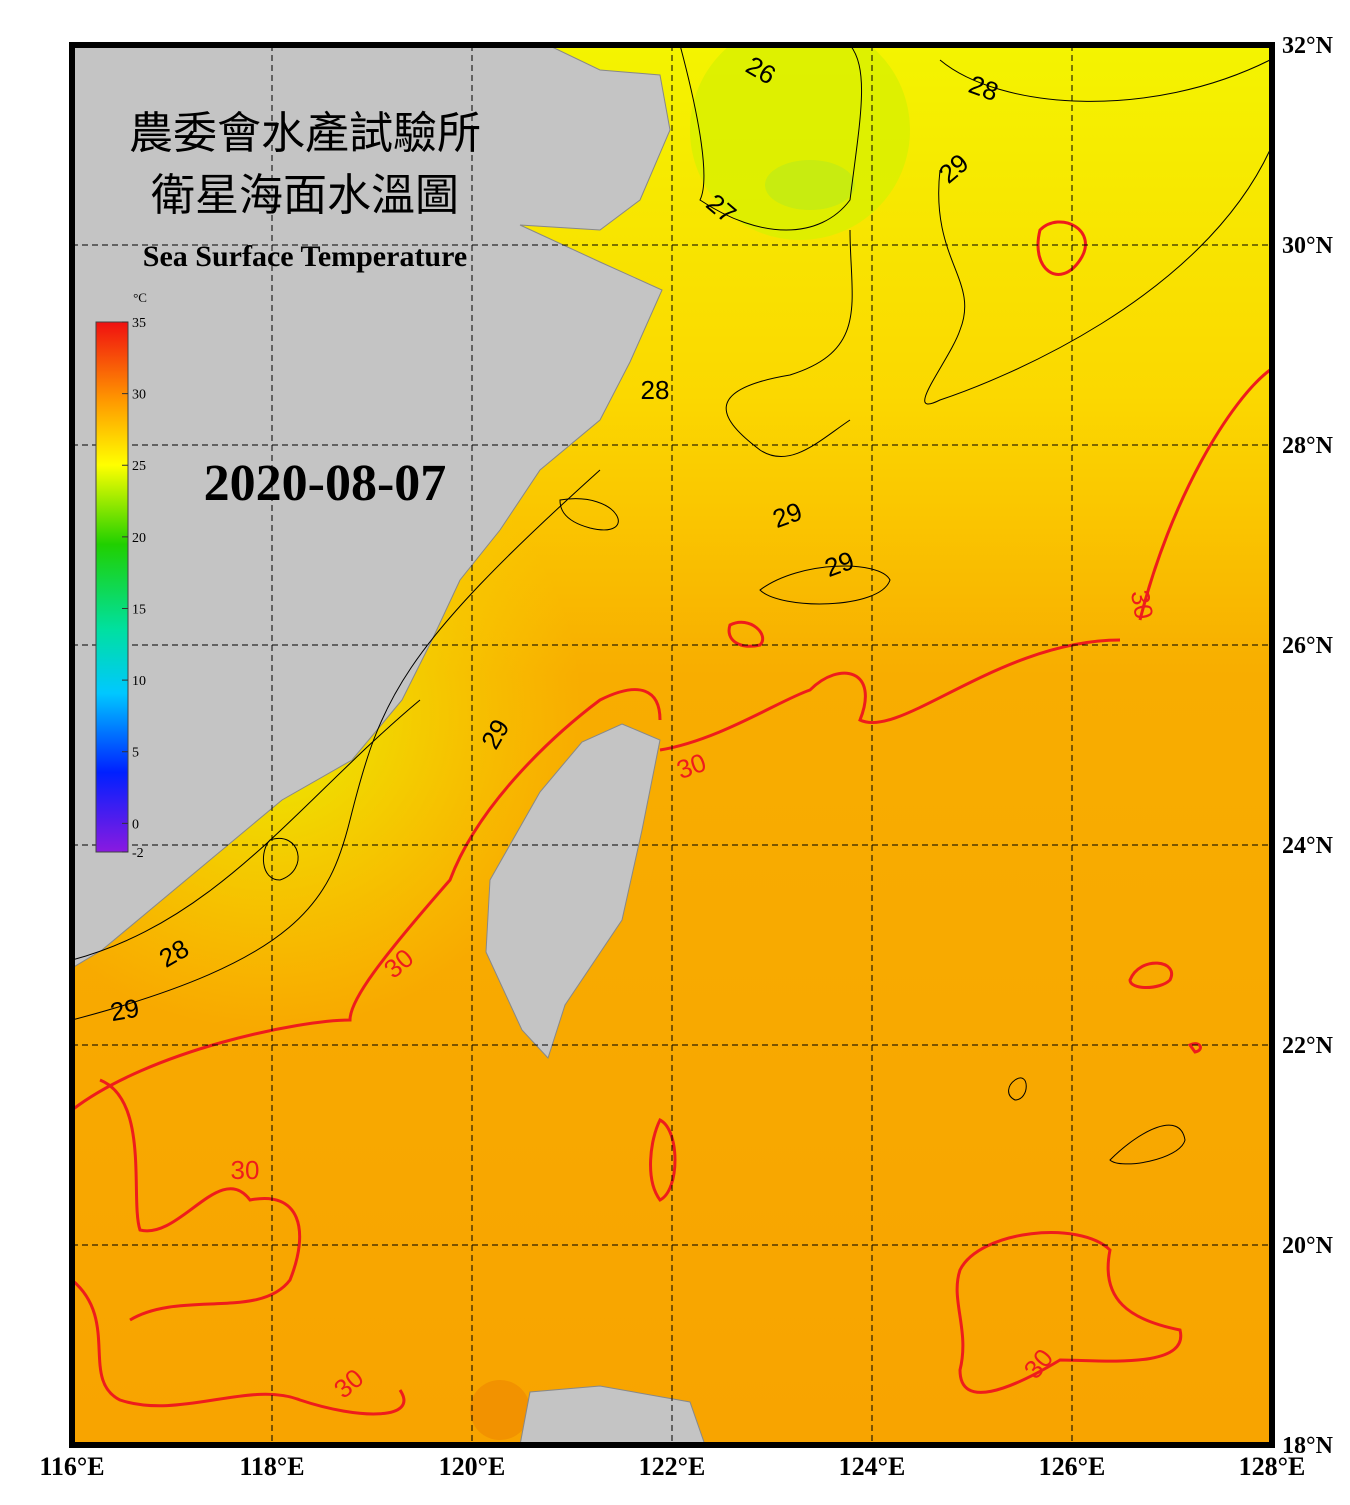  What do you see at coordinates (612, 1415) in the screenshot?
I see `luzon` at bounding box center [612, 1415].